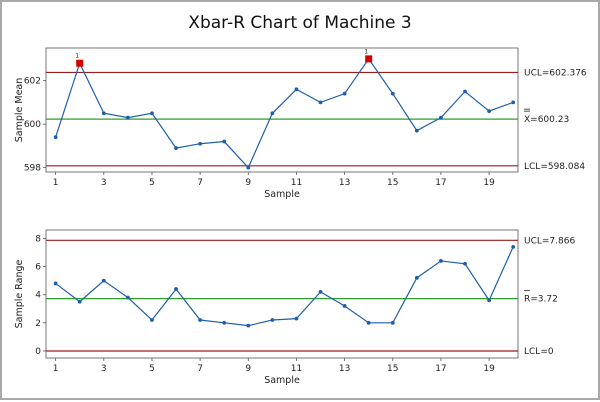 The height and width of the screenshot is (402, 600). I want to click on mean-ylabel: Sample Mean, so click(19, 110).